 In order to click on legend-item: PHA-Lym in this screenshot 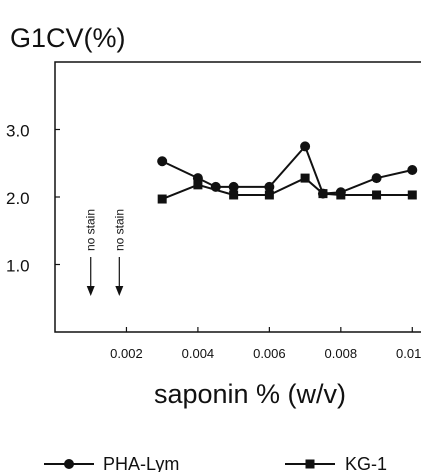, I will do `click(111, 463)`.